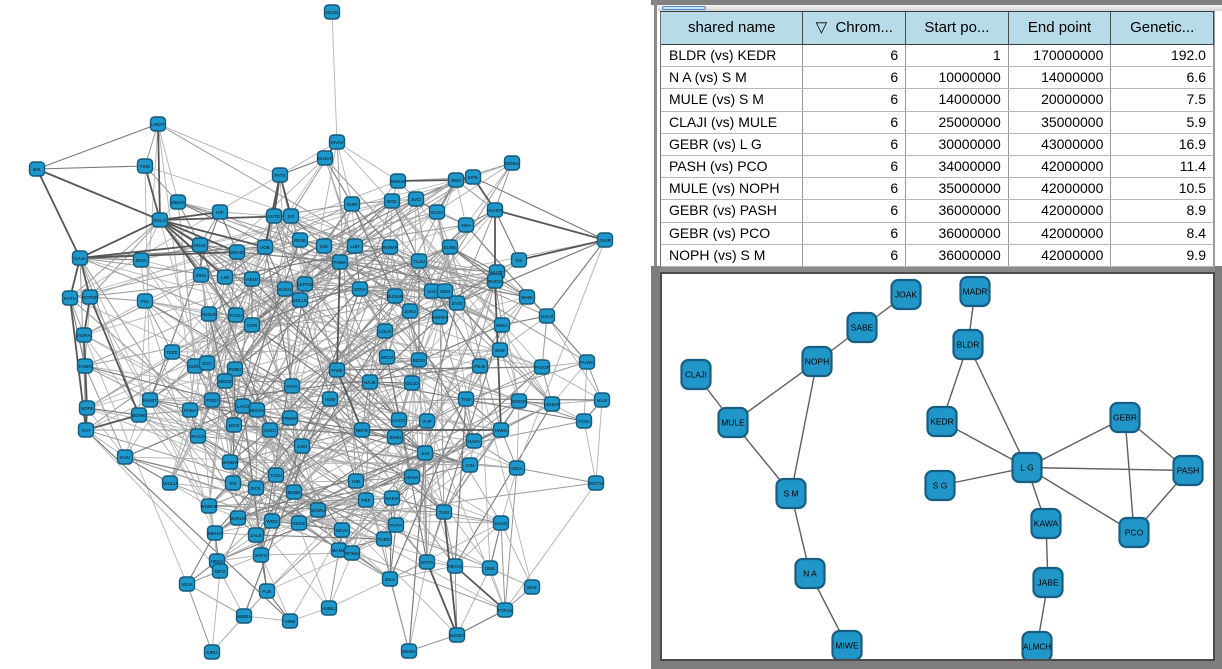 The height and width of the screenshot is (669, 1222). I want to click on svg-text: PABA, so click(190, 410).